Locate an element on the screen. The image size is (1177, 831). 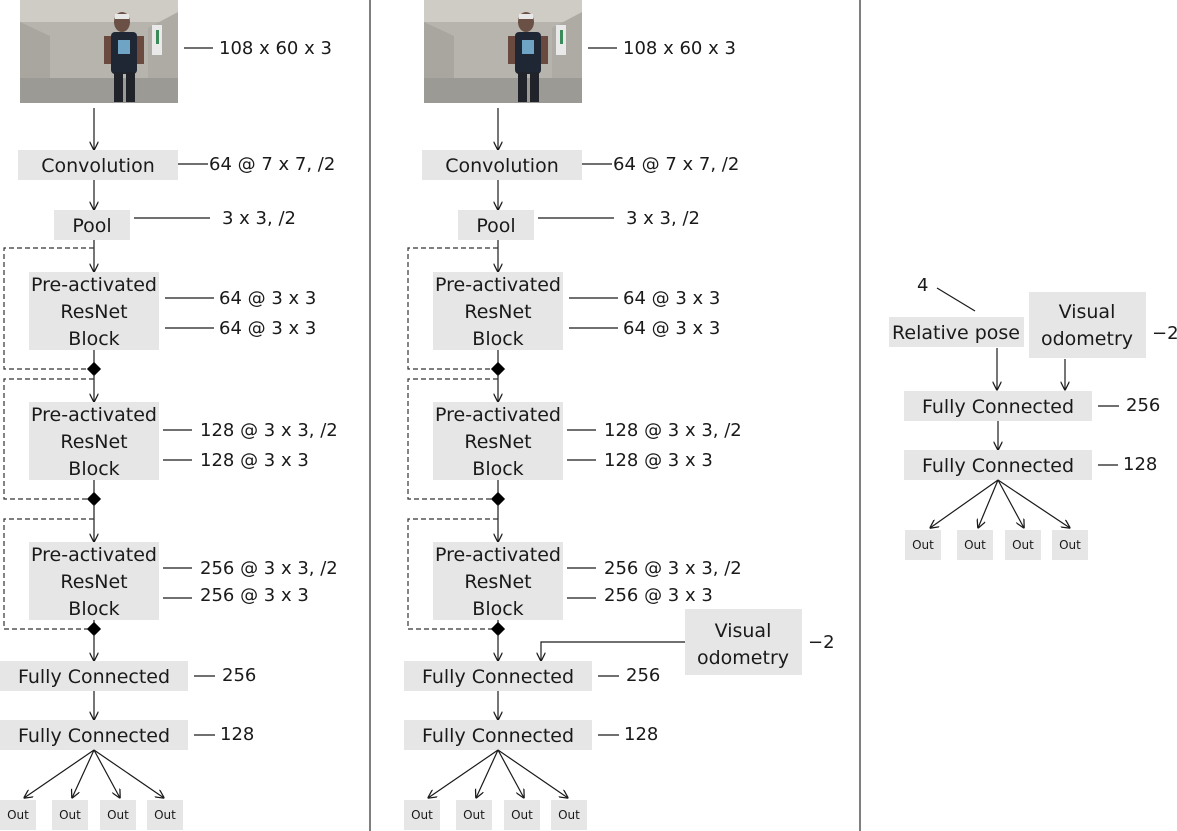
conv-label: Convolution is located at coordinates (98, 166).